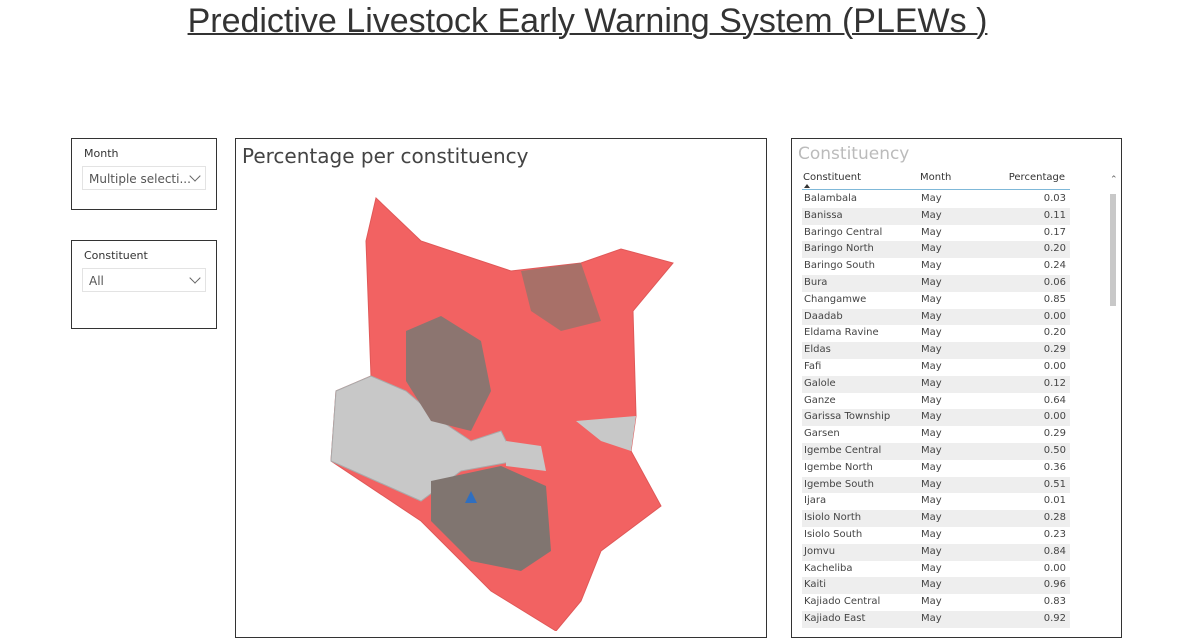 The height and width of the screenshot is (638, 1200). What do you see at coordinates (833, 534) in the screenshot?
I see `cell: Isiolo South` at bounding box center [833, 534].